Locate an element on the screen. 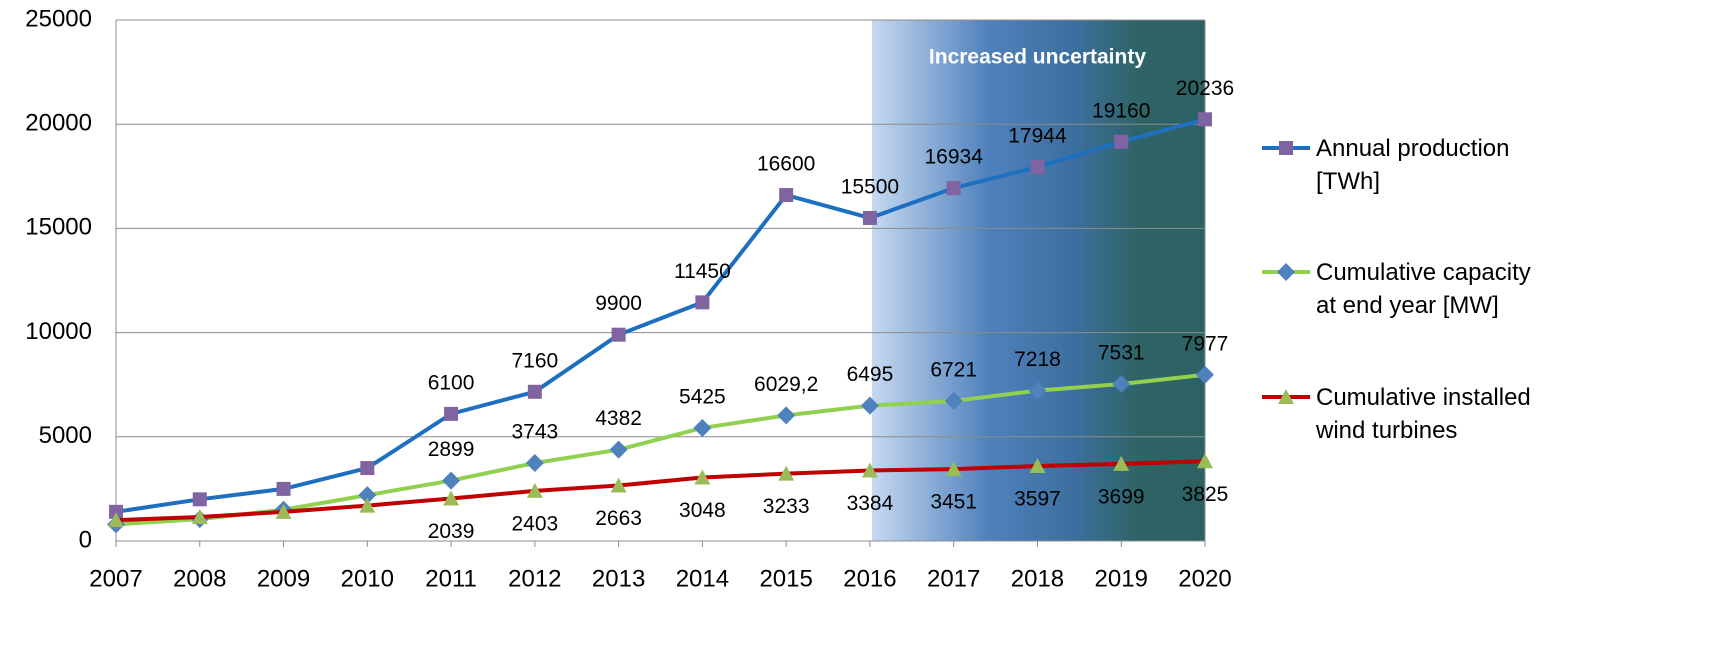  data-label: 15500 is located at coordinates (870, 187).